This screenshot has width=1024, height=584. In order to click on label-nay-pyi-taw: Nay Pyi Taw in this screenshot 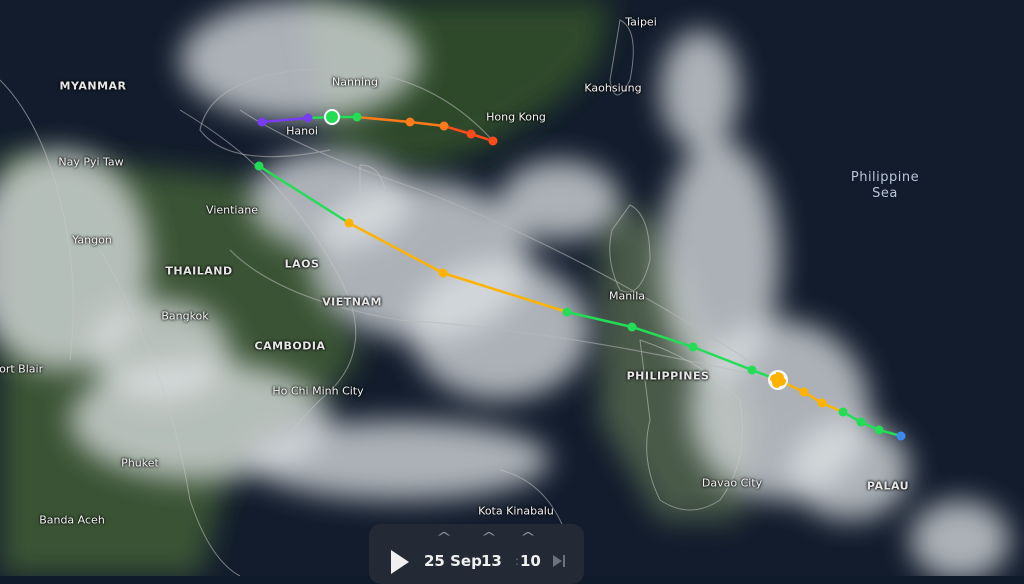, I will do `click(91, 162)`.